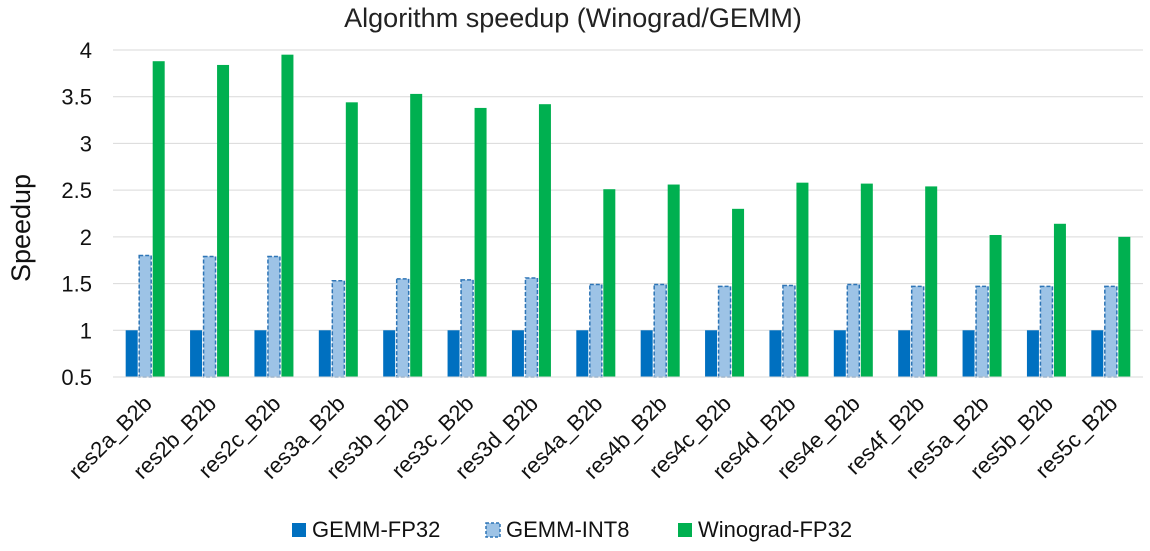  What do you see at coordinates (596, 330) in the screenshot?
I see `bar-gemm-int8-res4a-b2b` at bounding box center [596, 330].